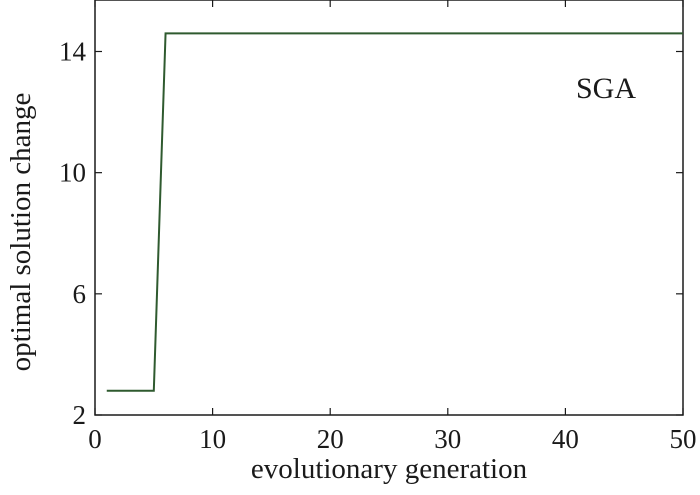 This screenshot has width=700, height=495. Describe the element at coordinates (21, 232) in the screenshot. I see `y-axis-label: optimal solution change` at that location.